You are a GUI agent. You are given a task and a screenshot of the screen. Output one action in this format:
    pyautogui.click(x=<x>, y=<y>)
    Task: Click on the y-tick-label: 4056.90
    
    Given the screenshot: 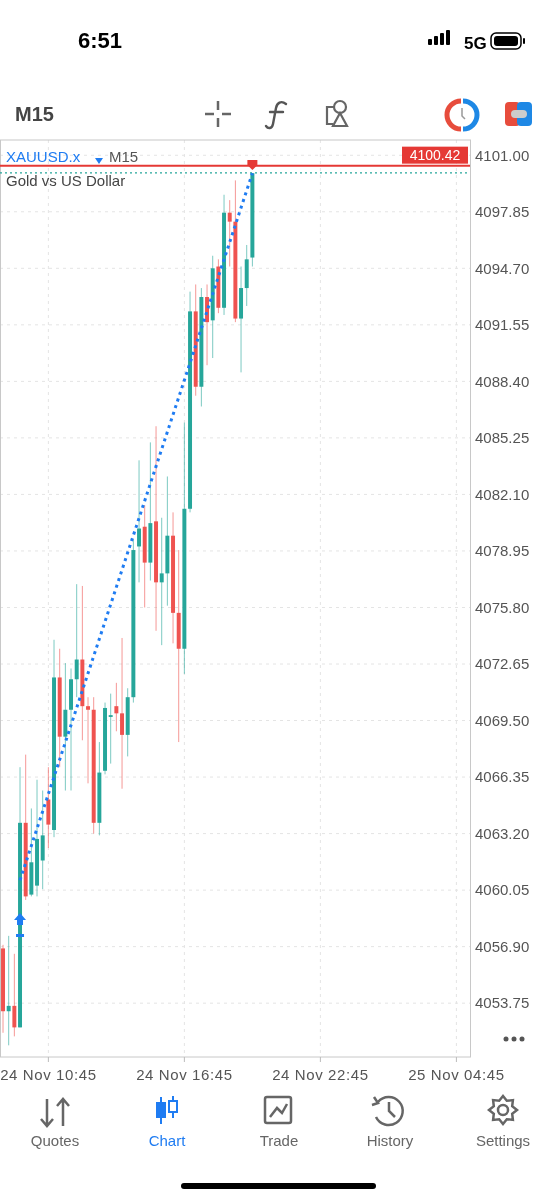 What is the action you would take?
    pyautogui.click(x=502, y=946)
    